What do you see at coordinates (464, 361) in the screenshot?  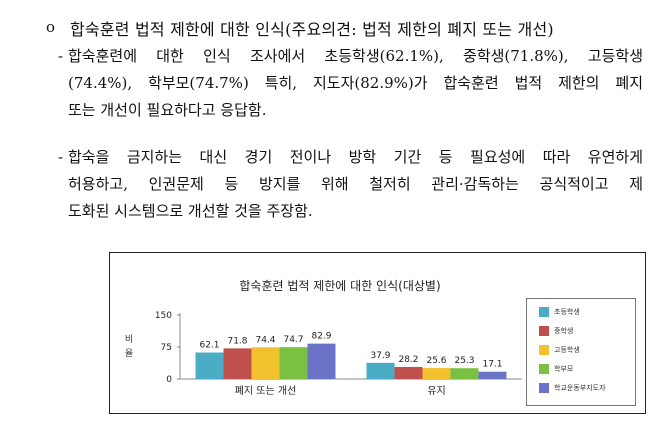 I see `bar-value-label: 25.3` at bounding box center [464, 361].